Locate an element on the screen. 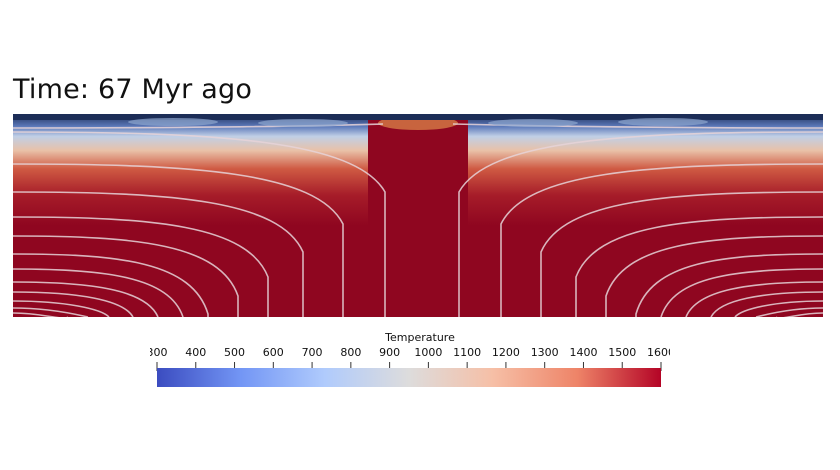 Image resolution: width=840 pixels, height=470 pixels. colorbar-tick-label: 600 is located at coordinates (273, 352).